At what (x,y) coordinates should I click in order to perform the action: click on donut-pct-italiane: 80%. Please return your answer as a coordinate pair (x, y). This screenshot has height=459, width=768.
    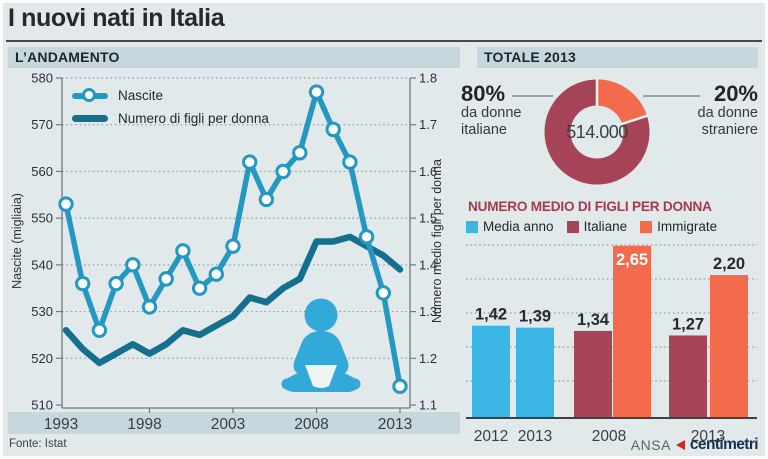
    Looking at the image, I should click on (483, 93).